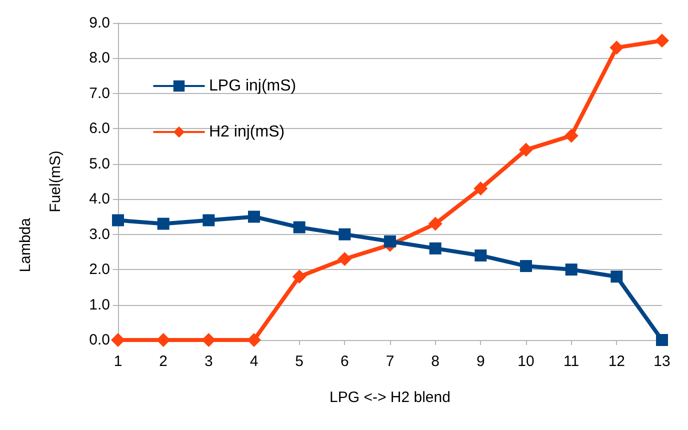 The height and width of the screenshot is (430, 688). What do you see at coordinates (99, 163) in the screenshot?
I see `y-tick-label: 5.0` at bounding box center [99, 163].